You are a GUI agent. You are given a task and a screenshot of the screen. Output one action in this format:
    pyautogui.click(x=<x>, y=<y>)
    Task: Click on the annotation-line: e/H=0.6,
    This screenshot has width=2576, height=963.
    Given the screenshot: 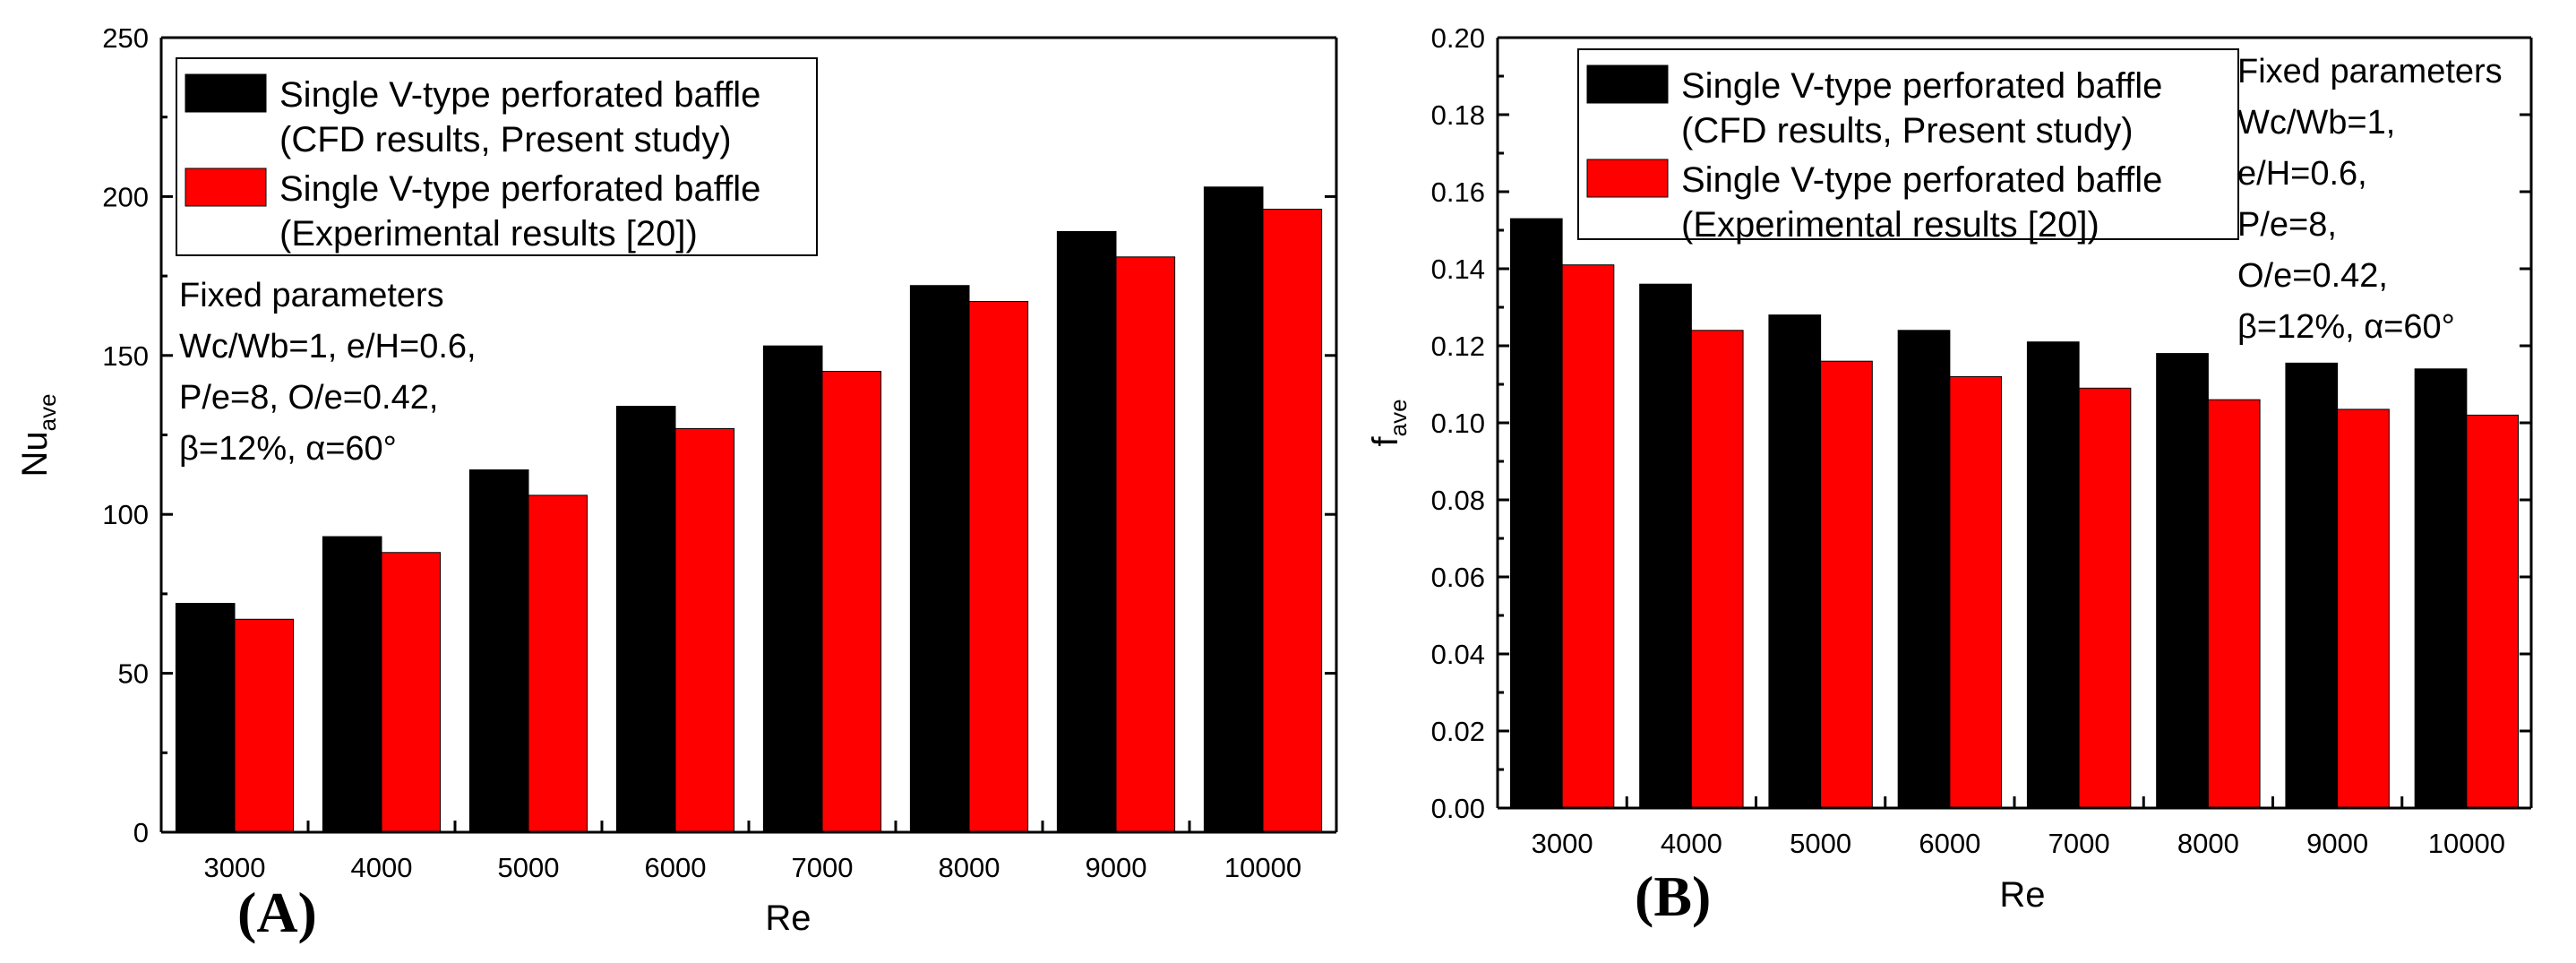 What is the action you would take?
    pyautogui.click(x=2302, y=174)
    